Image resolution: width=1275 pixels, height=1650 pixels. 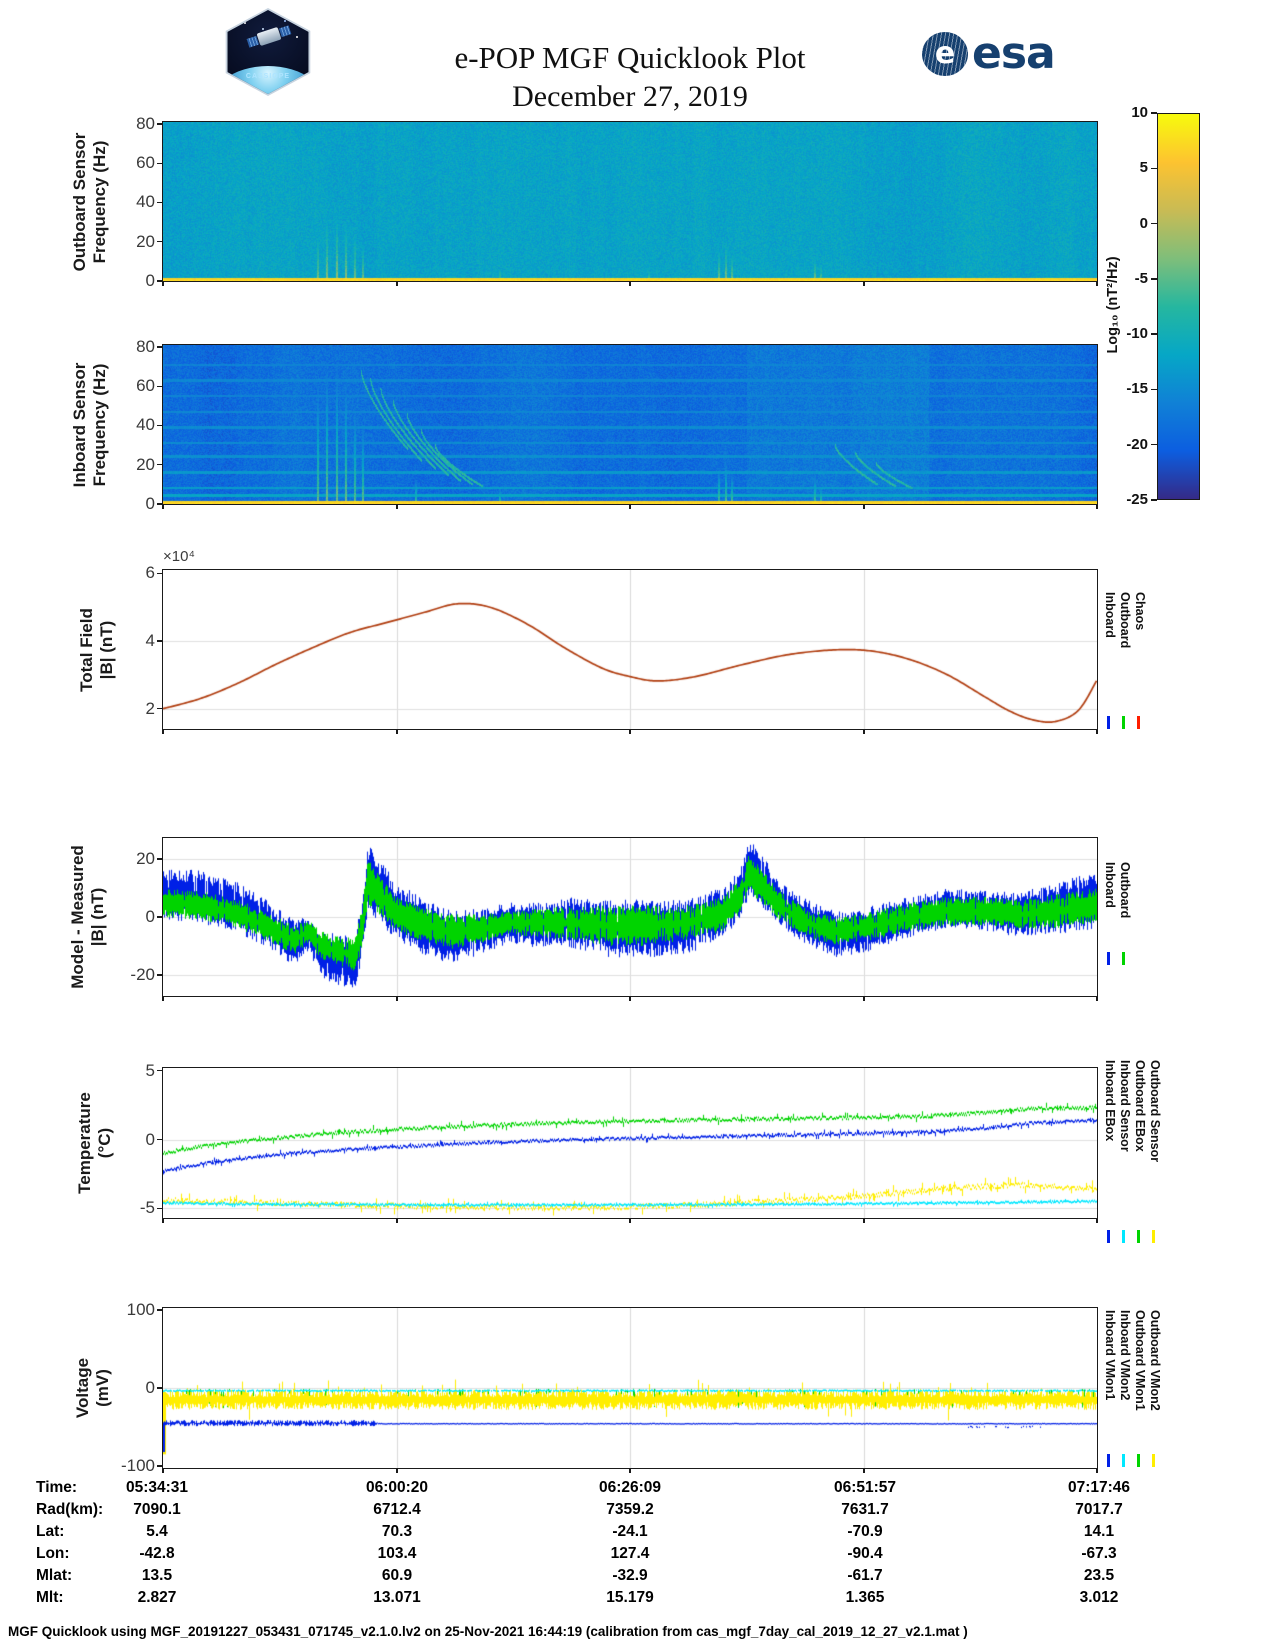 I want to click on esa-logo: e esa, so click(x=989, y=53).